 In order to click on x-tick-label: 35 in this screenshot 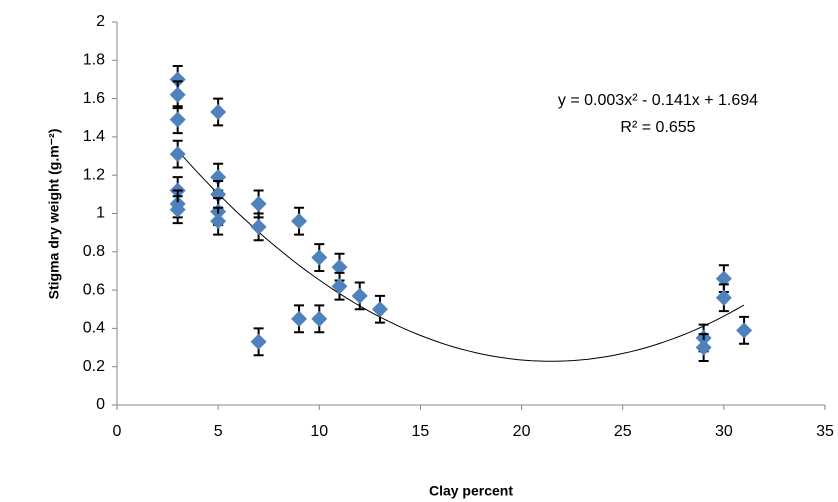, I will do `click(825, 431)`.